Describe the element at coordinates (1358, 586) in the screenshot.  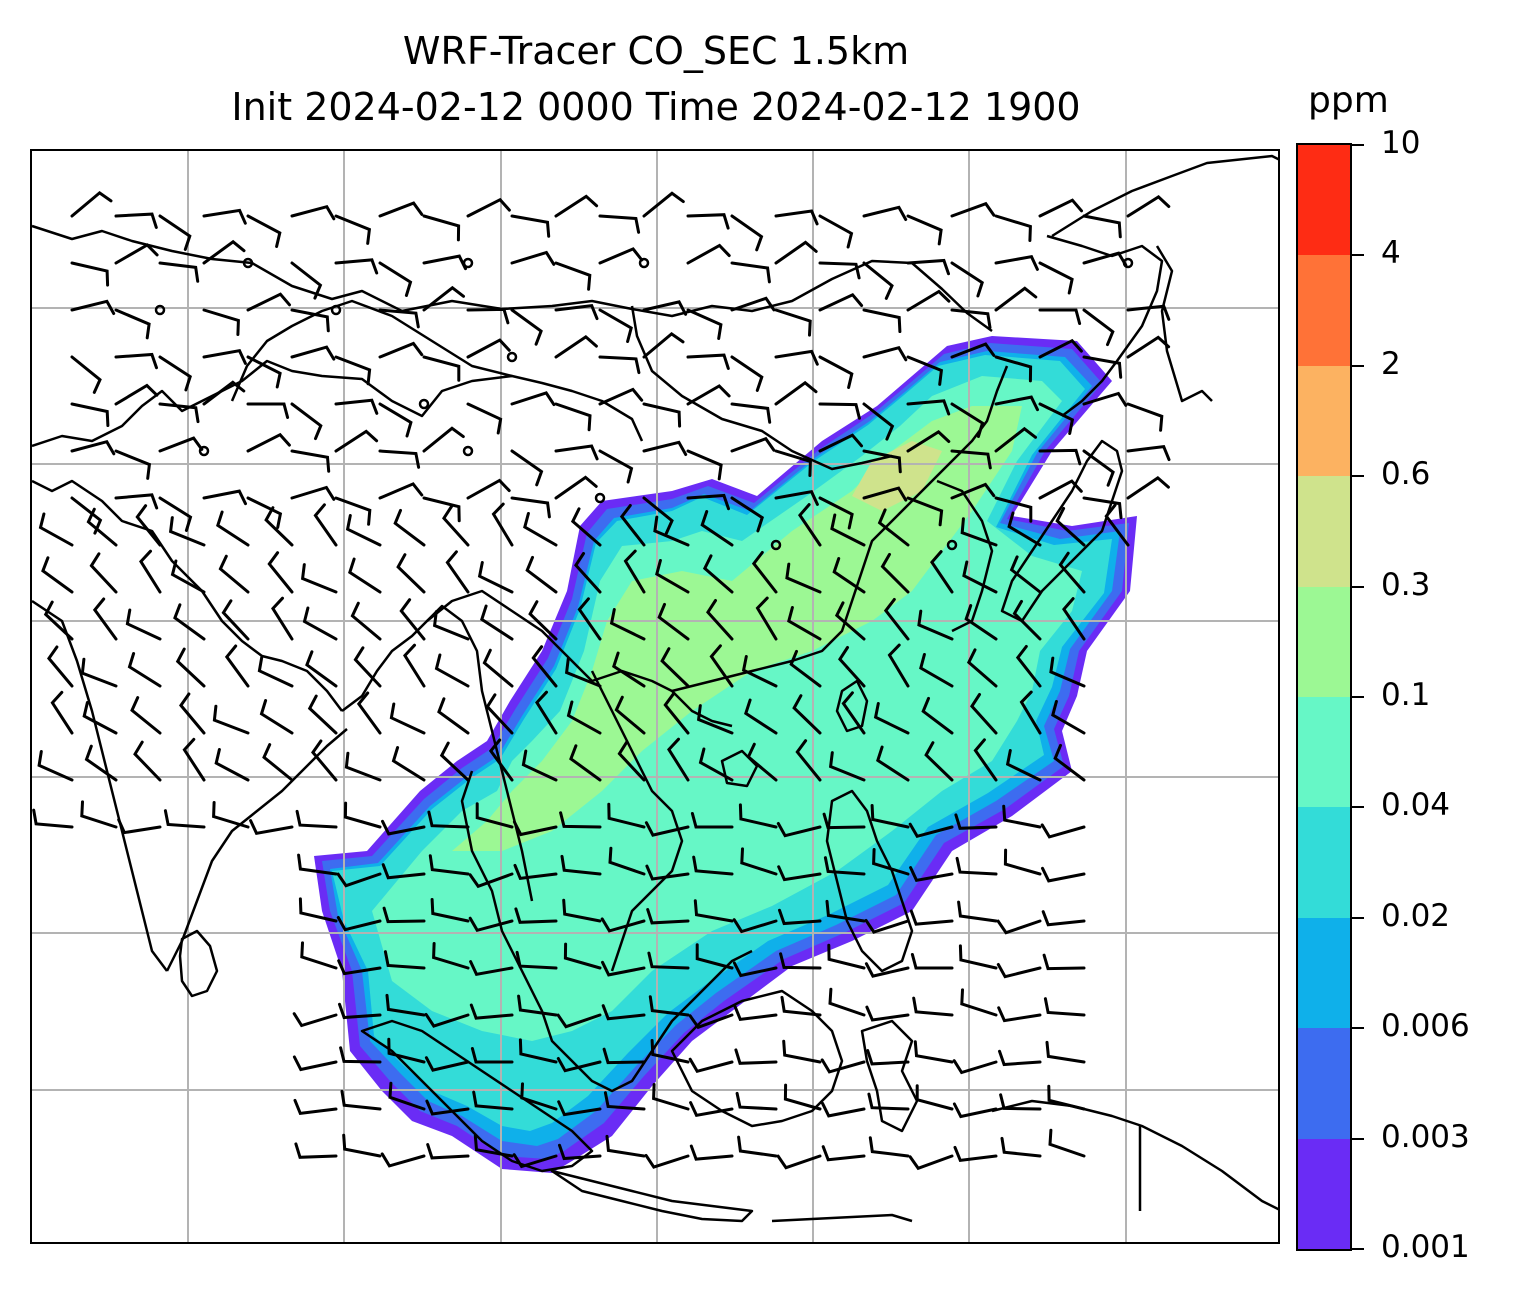
I see `colorbar-tick` at that location.